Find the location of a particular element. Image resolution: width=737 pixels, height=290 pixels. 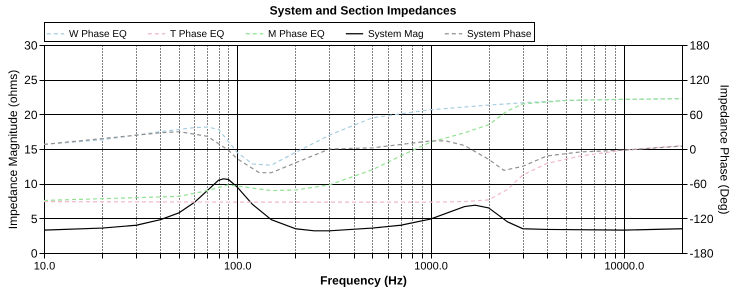

y2-tick-label: -120 is located at coordinates (702, 219).